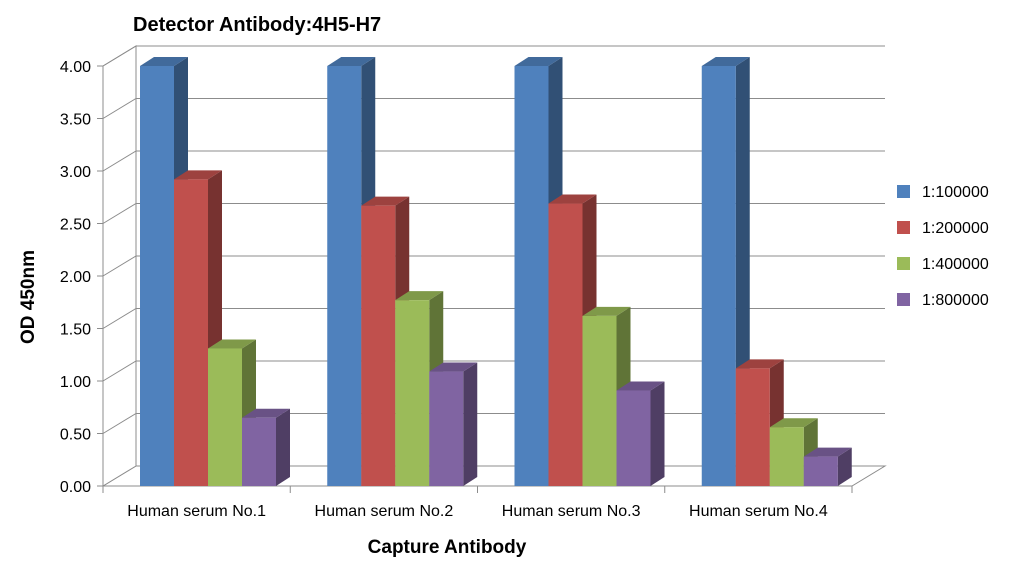  Describe the element at coordinates (257, 25) in the screenshot. I see `chart-title: Detector Antibody:4H5-H7` at that location.